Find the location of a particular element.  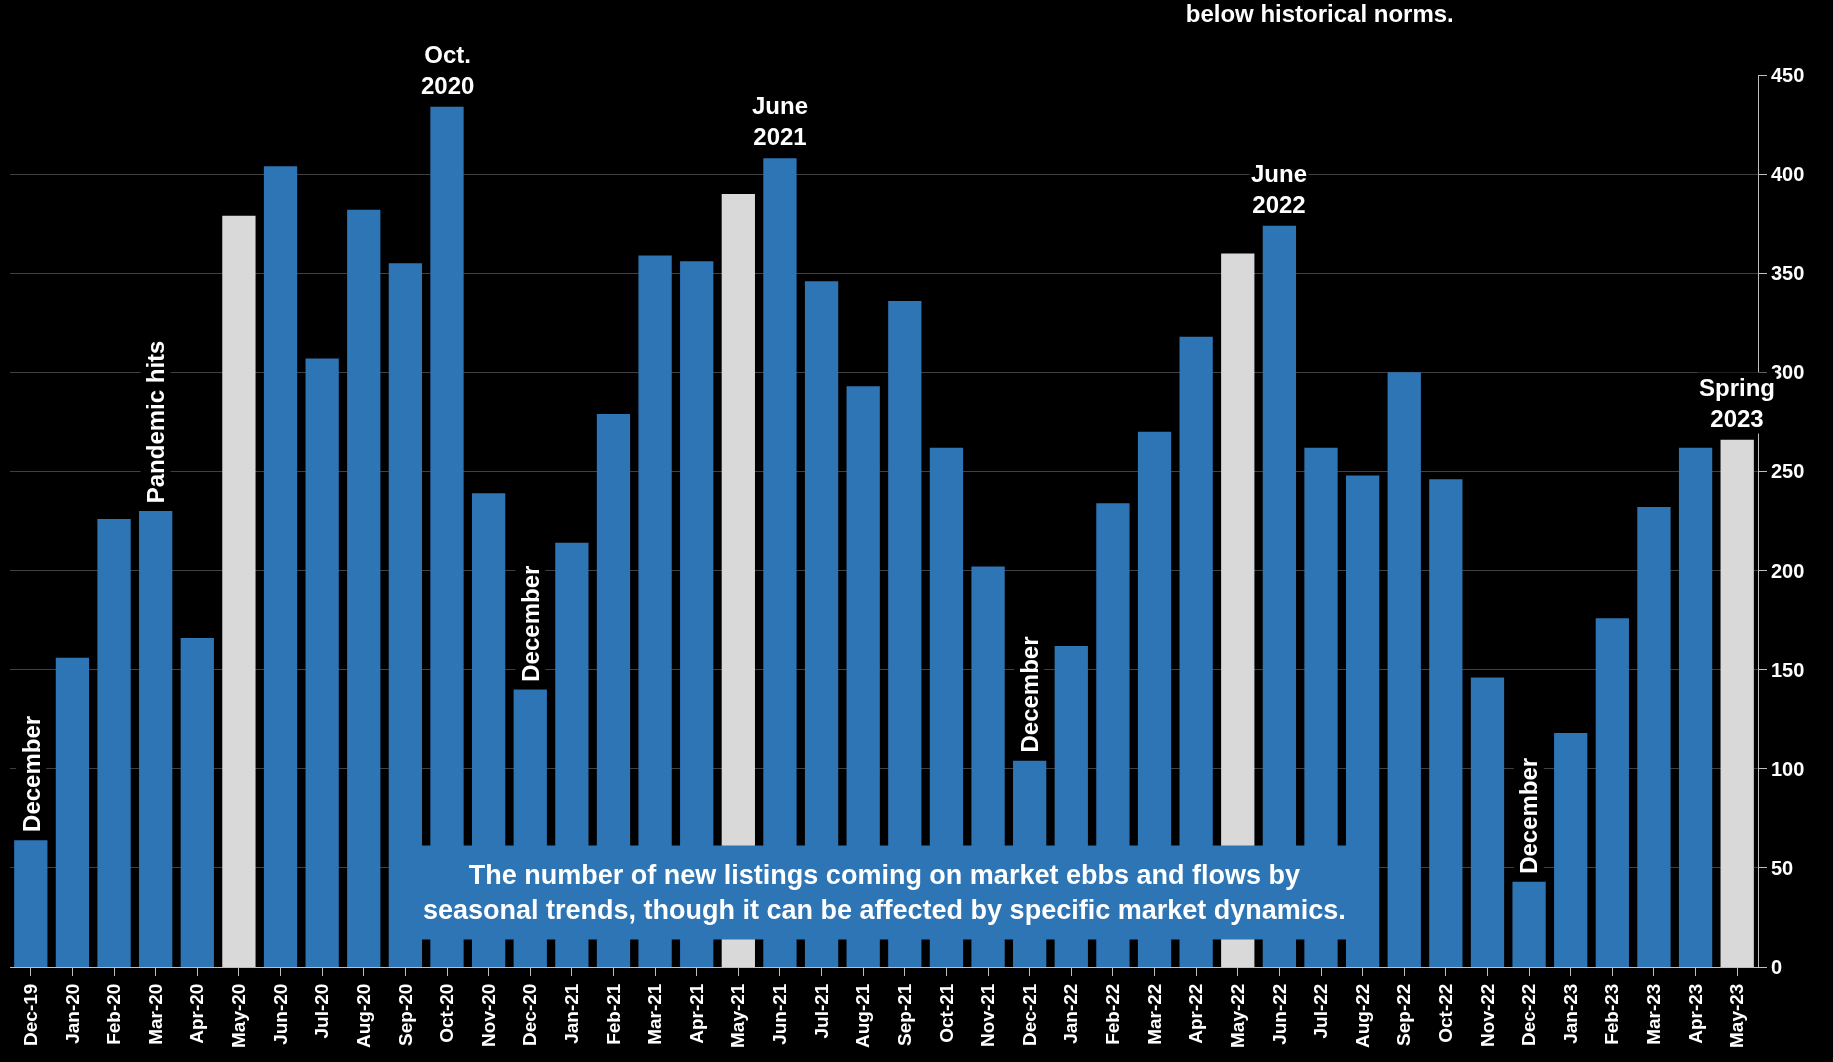

y-tick-label: 50 is located at coordinates (1782, 867).